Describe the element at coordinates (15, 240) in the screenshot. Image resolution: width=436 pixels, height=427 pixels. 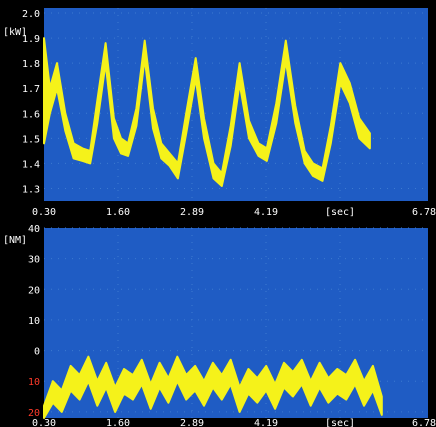
I see `torque-unit-label: [NM]` at that location.